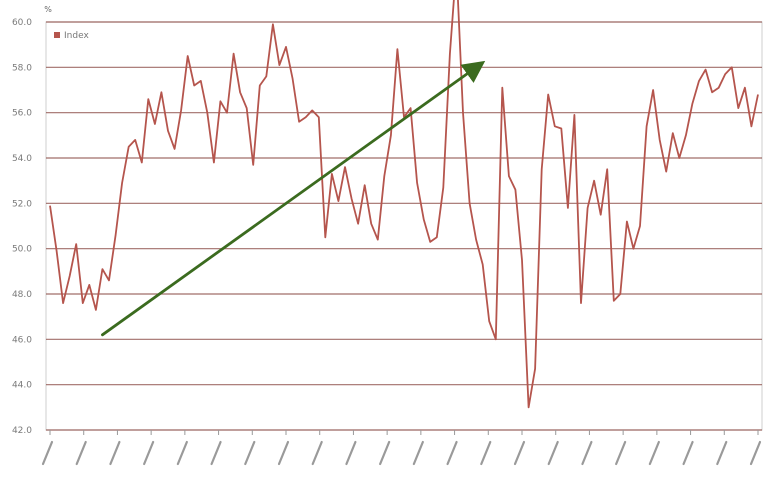 This screenshot has height=480, width=768. Describe the element at coordinates (22, 295) in the screenshot. I see `y-tick-label: 48.0` at that location.